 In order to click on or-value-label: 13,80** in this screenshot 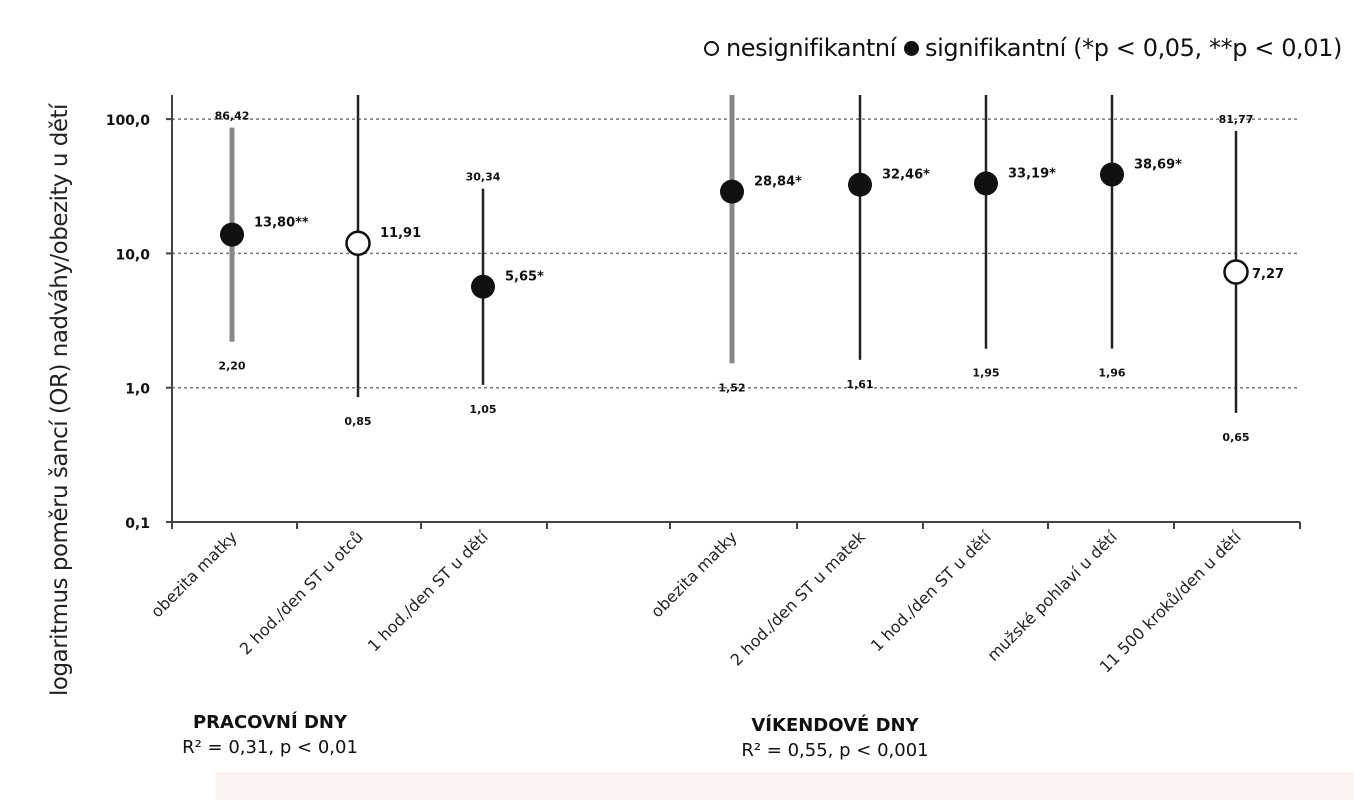, I will do `click(281, 223)`.